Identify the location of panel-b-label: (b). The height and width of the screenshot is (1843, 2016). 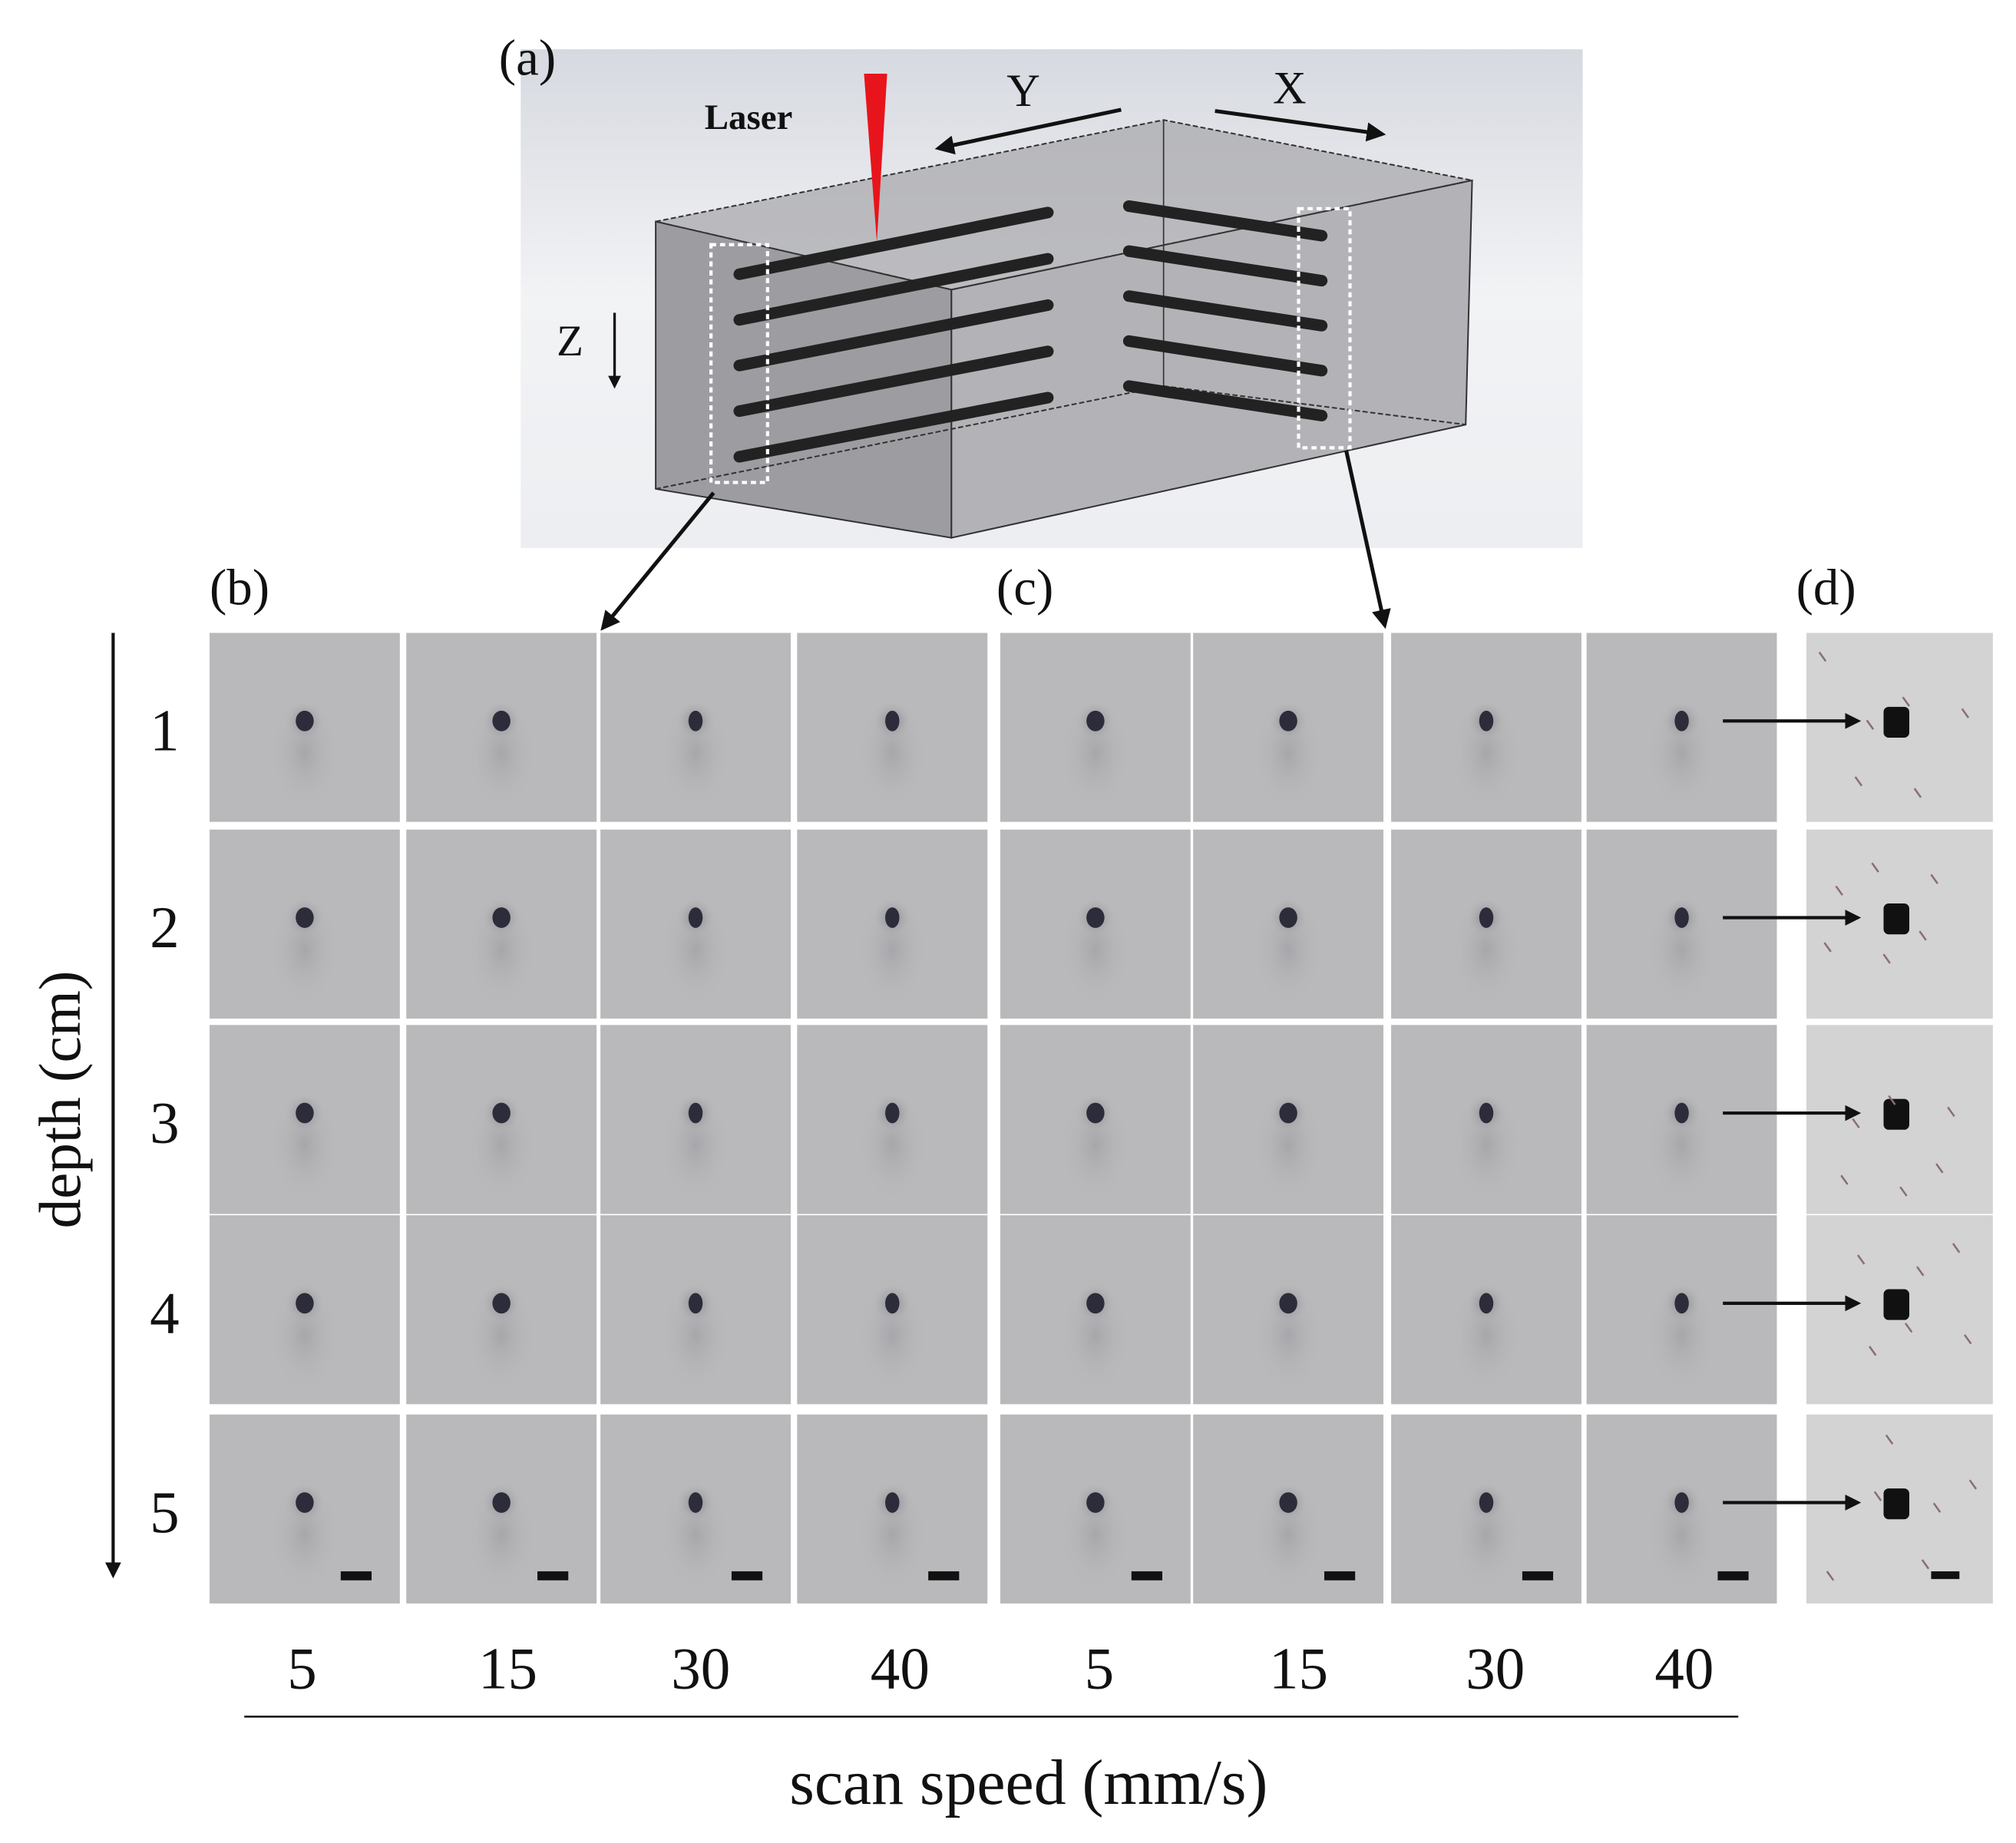
(239, 588).